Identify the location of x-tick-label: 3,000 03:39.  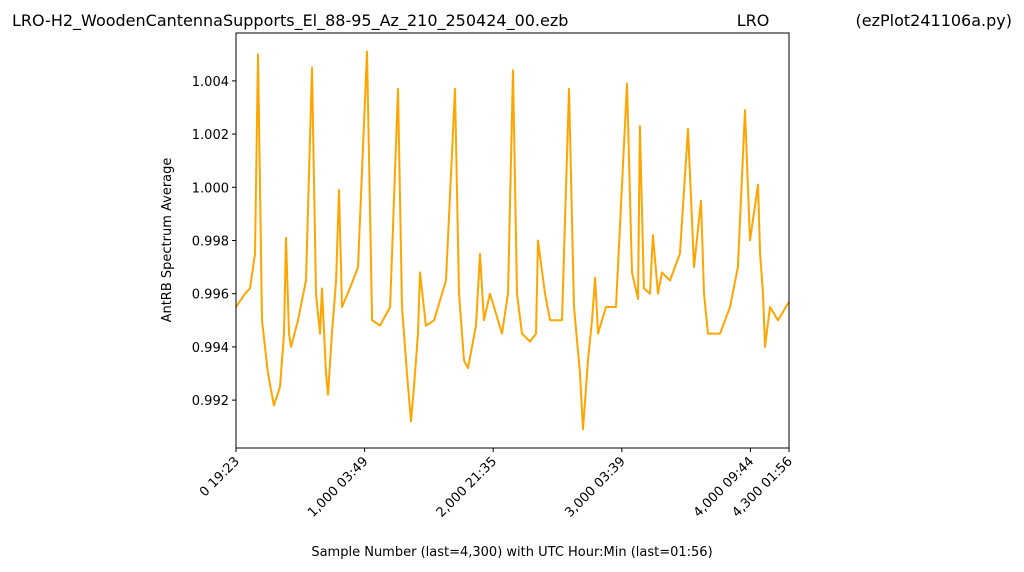
(595, 487).